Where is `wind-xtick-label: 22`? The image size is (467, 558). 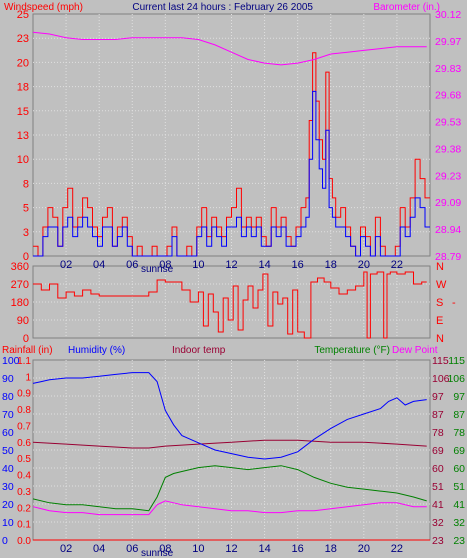
wind-xtick-label: 22 is located at coordinates (397, 265).